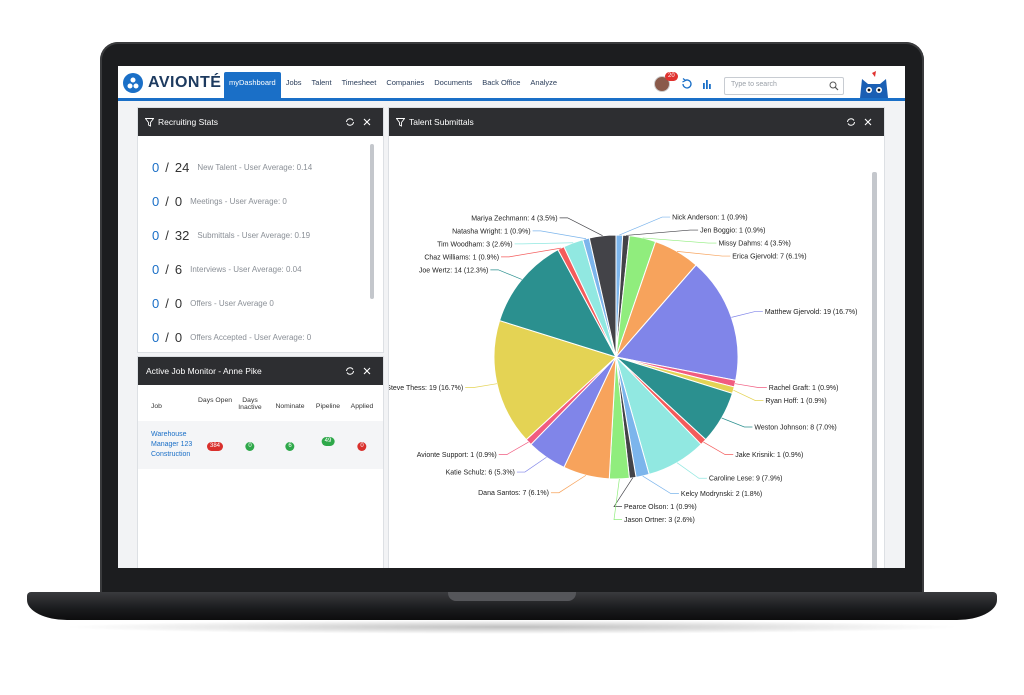 This screenshot has height=695, width=1024. I want to click on column-header: Job, so click(156, 406).